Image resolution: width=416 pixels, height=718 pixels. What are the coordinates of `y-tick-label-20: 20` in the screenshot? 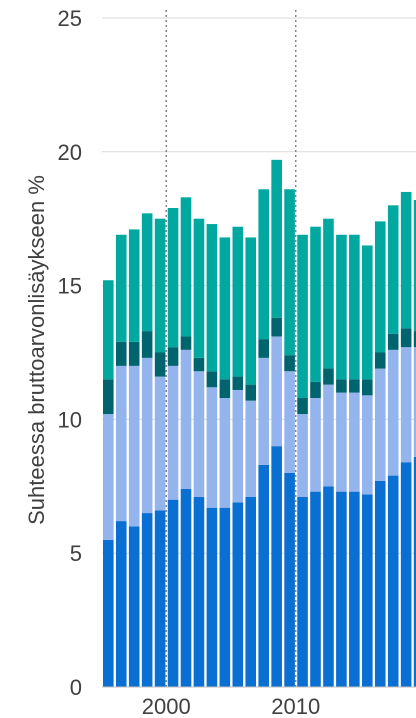 It's located at (70, 152).